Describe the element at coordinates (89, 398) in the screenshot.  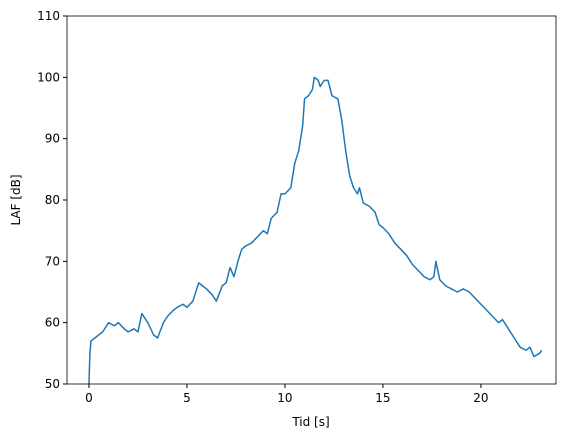
I see `x-tick-label: 0` at that location.